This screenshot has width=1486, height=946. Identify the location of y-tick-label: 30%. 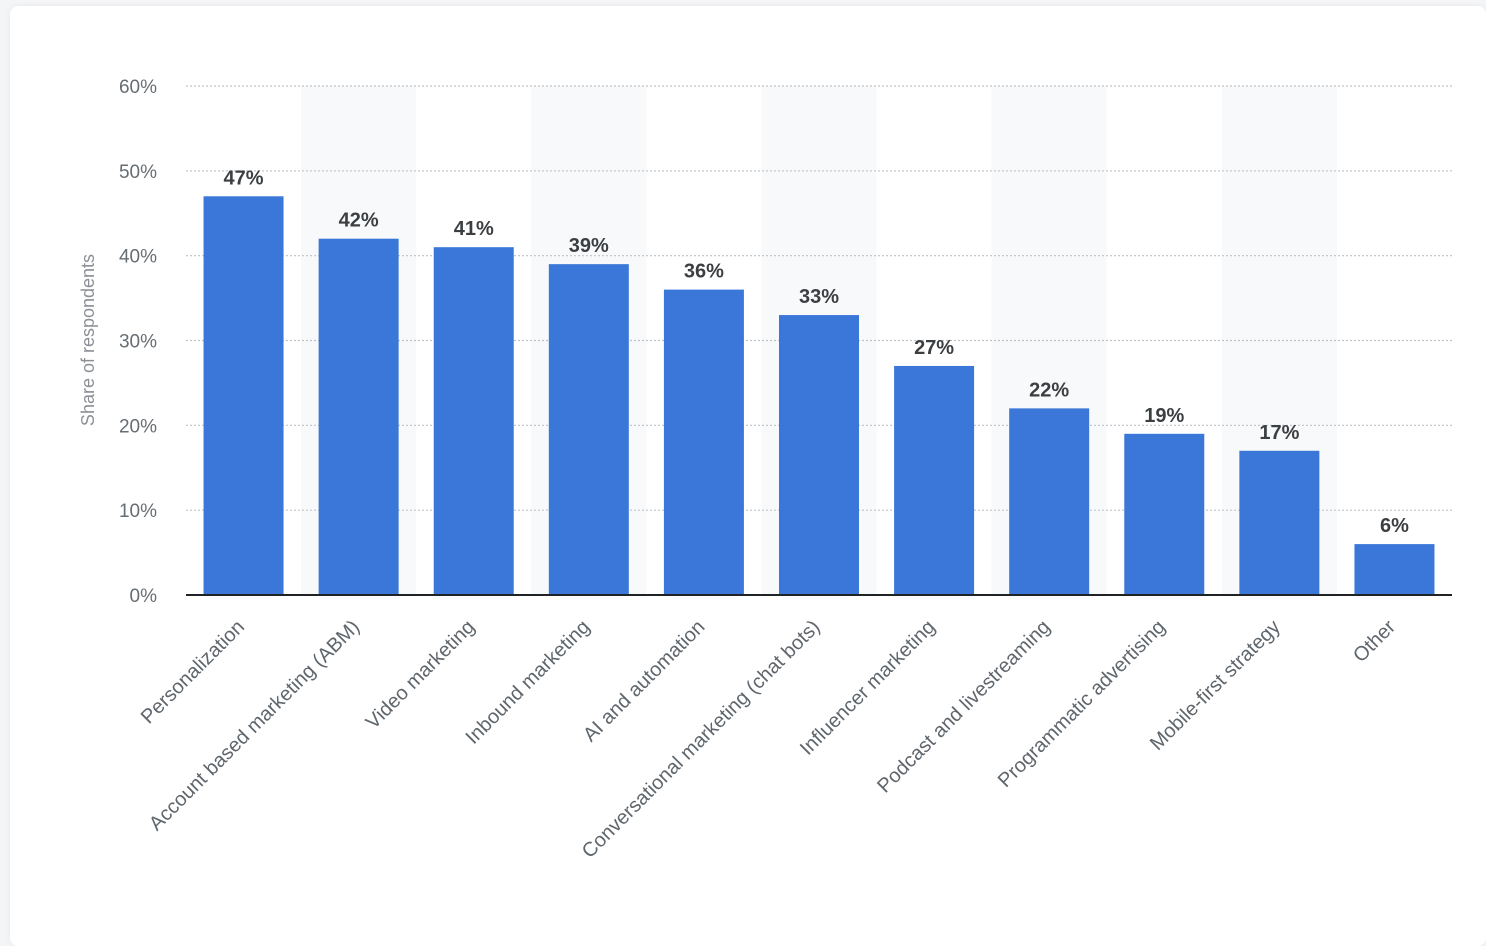
(138, 342).